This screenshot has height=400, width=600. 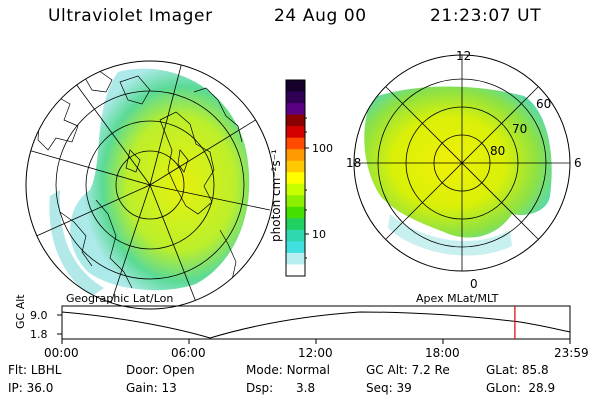 What do you see at coordinates (322, 148) in the screenshot?
I see `colorbar-tick-100: 100` at bounding box center [322, 148].